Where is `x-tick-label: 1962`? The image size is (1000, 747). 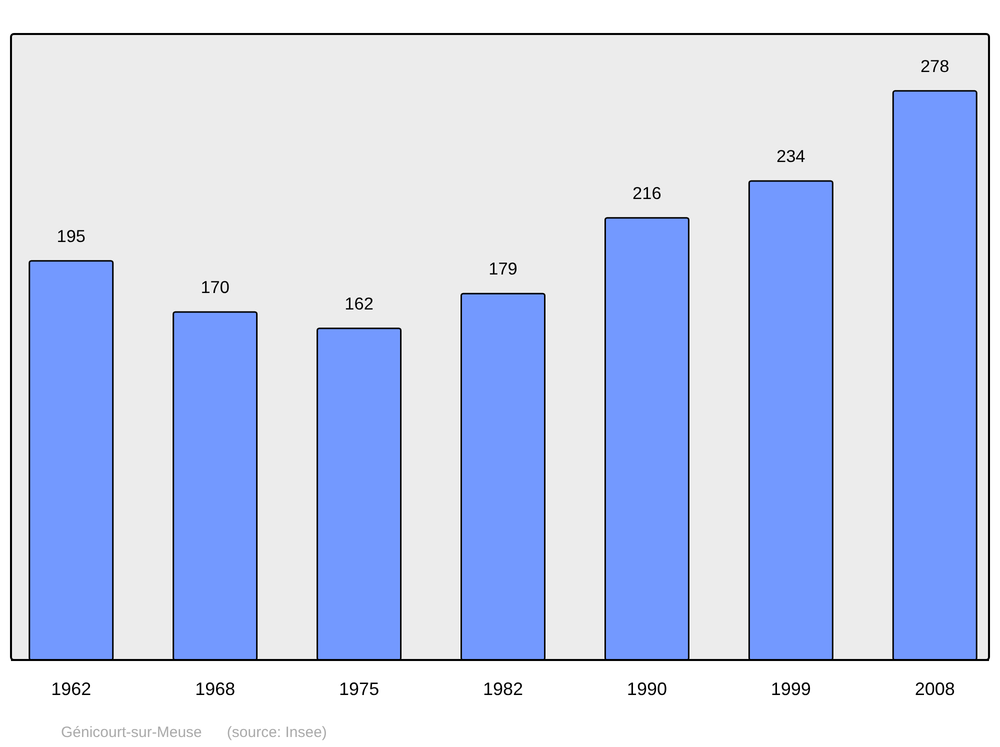 x-tick-label: 1962 is located at coordinates (71, 688).